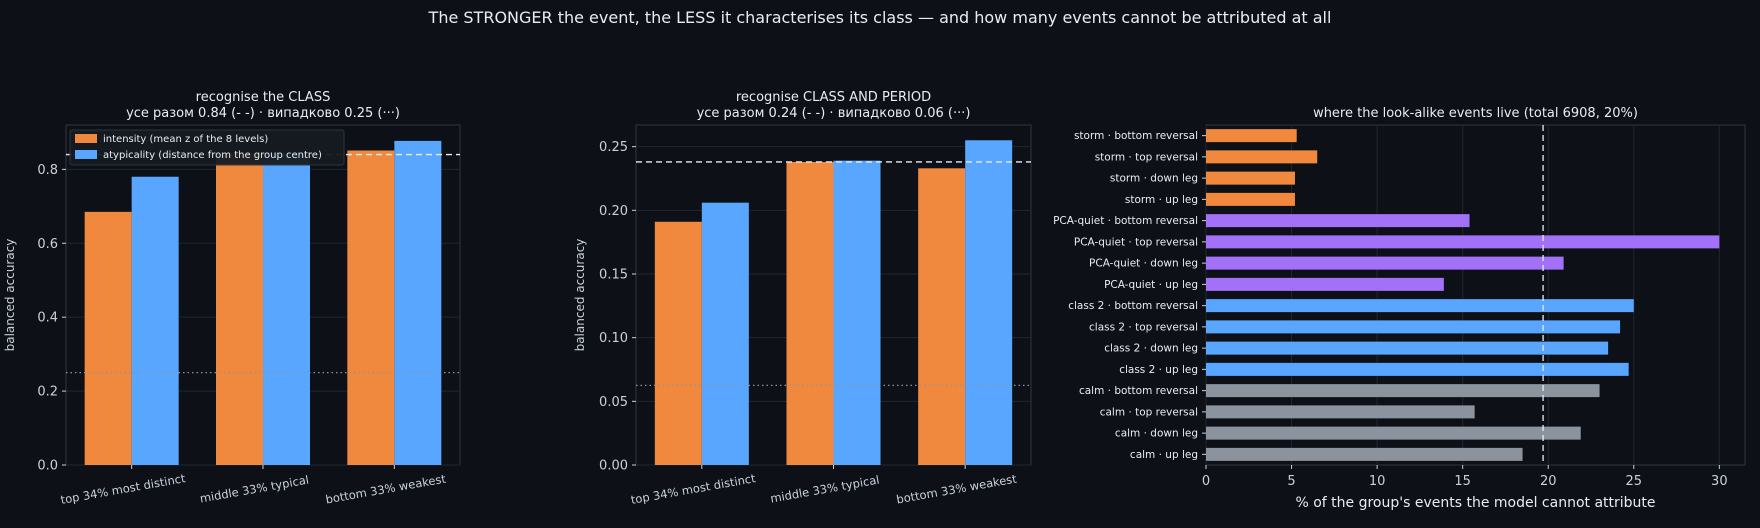 The height and width of the screenshot is (528, 1760). I want to click on y-tick-label: 0.2, so click(47, 392).